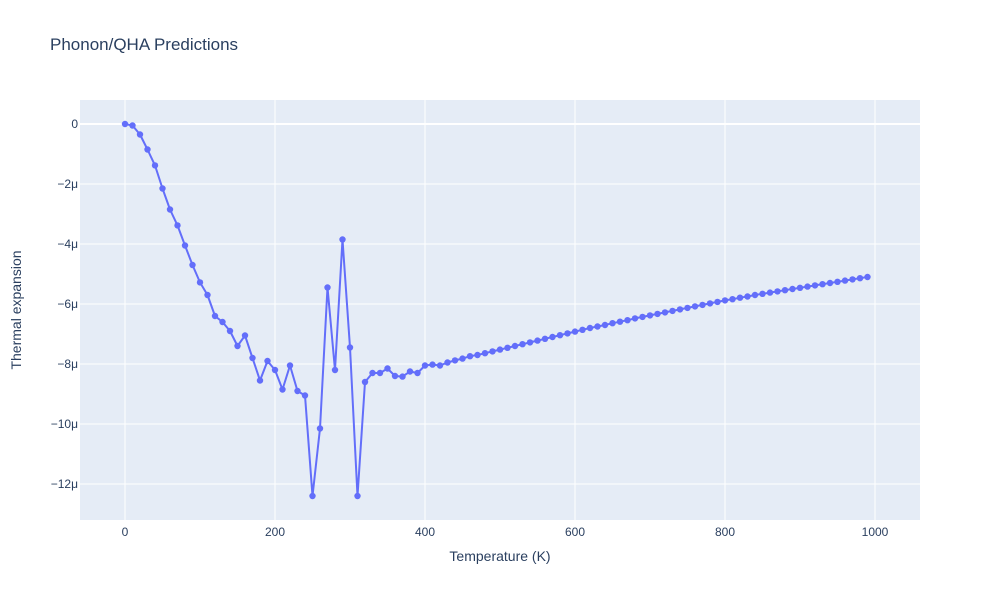 The height and width of the screenshot is (600, 1000). What do you see at coordinates (725, 532) in the screenshot?
I see `x-tick-label: 800` at bounding box center [725, 532].